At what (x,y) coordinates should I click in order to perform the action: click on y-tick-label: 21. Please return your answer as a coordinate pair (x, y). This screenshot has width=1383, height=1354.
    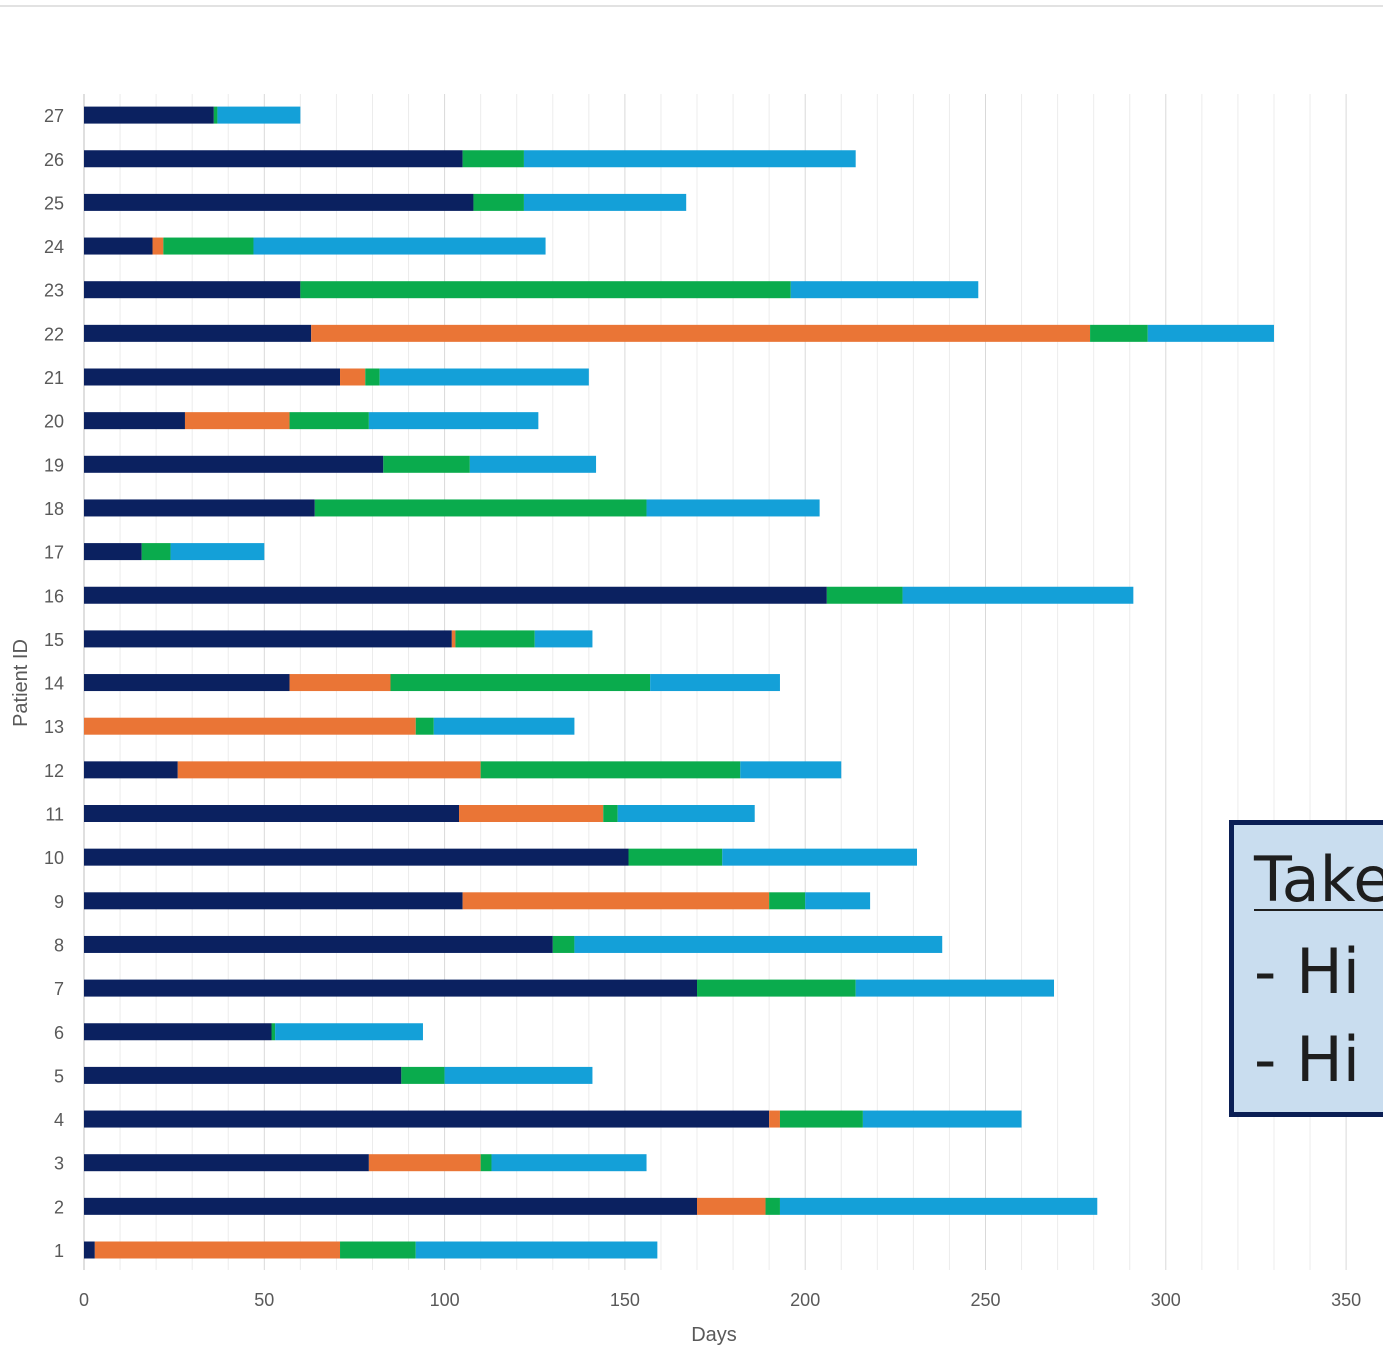
    Looking at the image, I should click on (54, 378).